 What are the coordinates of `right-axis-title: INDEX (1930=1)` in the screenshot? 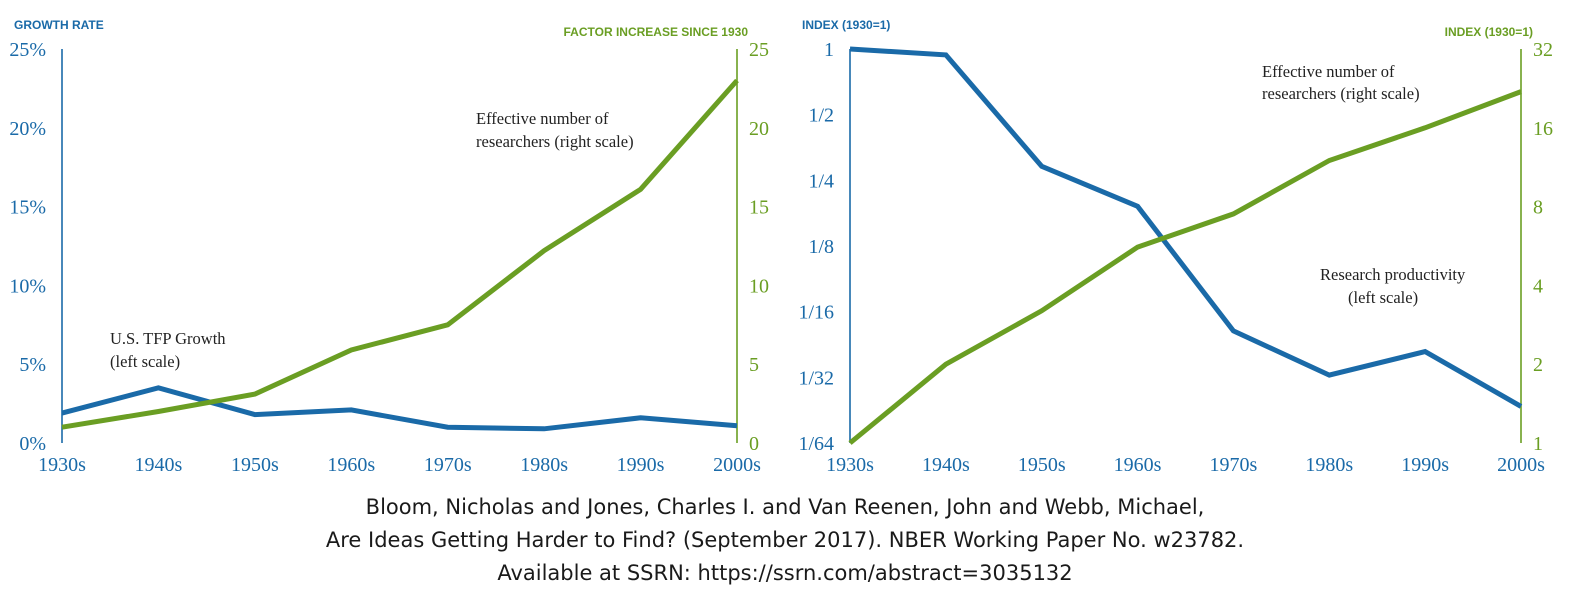 It's located at (1489, 32).